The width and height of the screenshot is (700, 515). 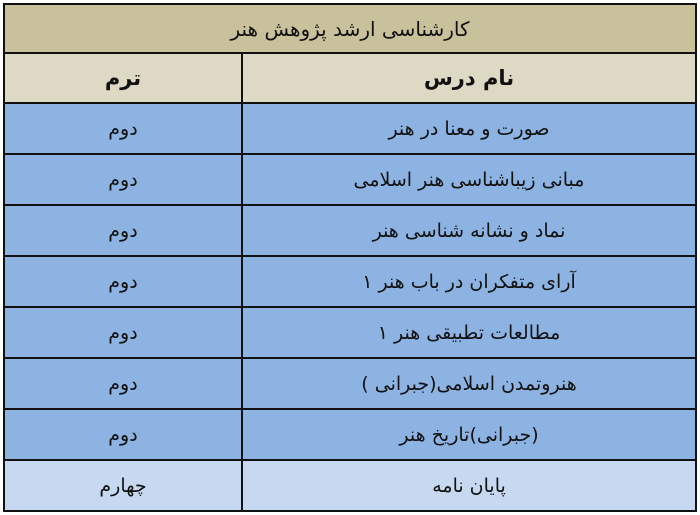 I want to click on table-row: صورت و معنا در هنر دوم, so click(x=350, y=128).